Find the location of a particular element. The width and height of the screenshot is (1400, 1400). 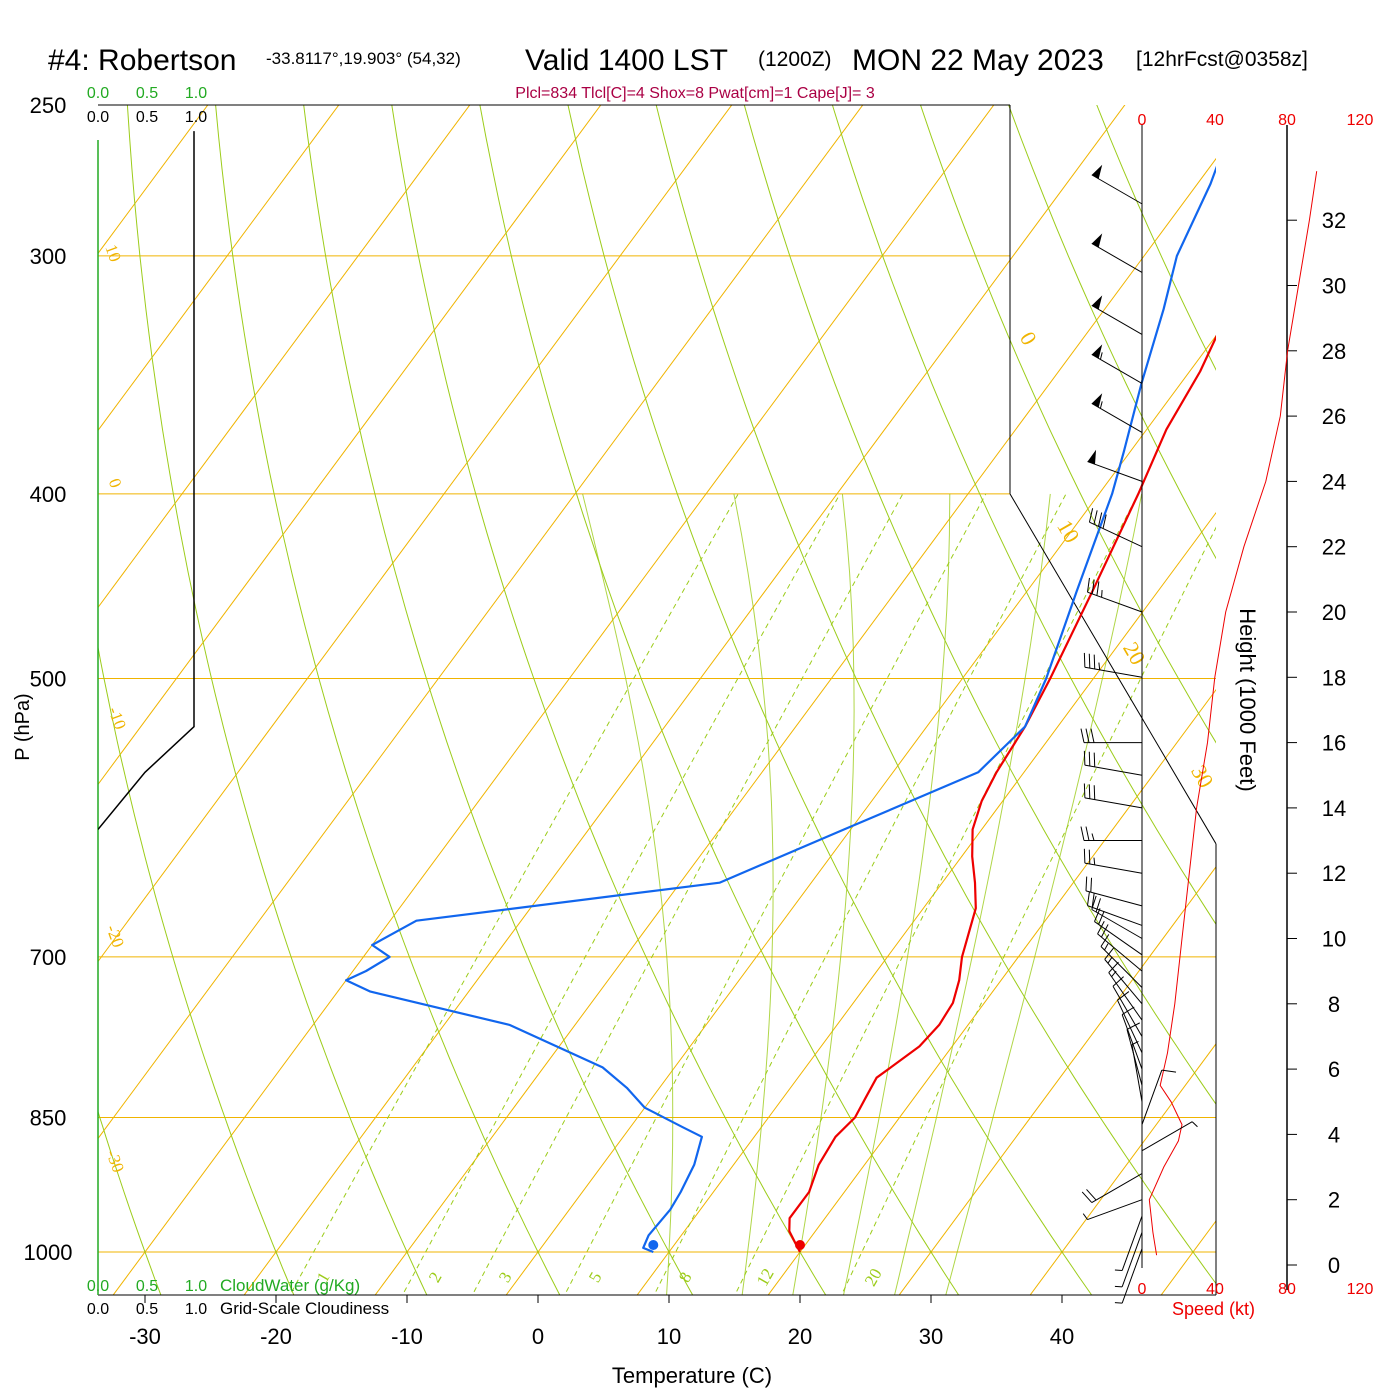

height-tick-label: 18 is located at coordinates (1334, 677).